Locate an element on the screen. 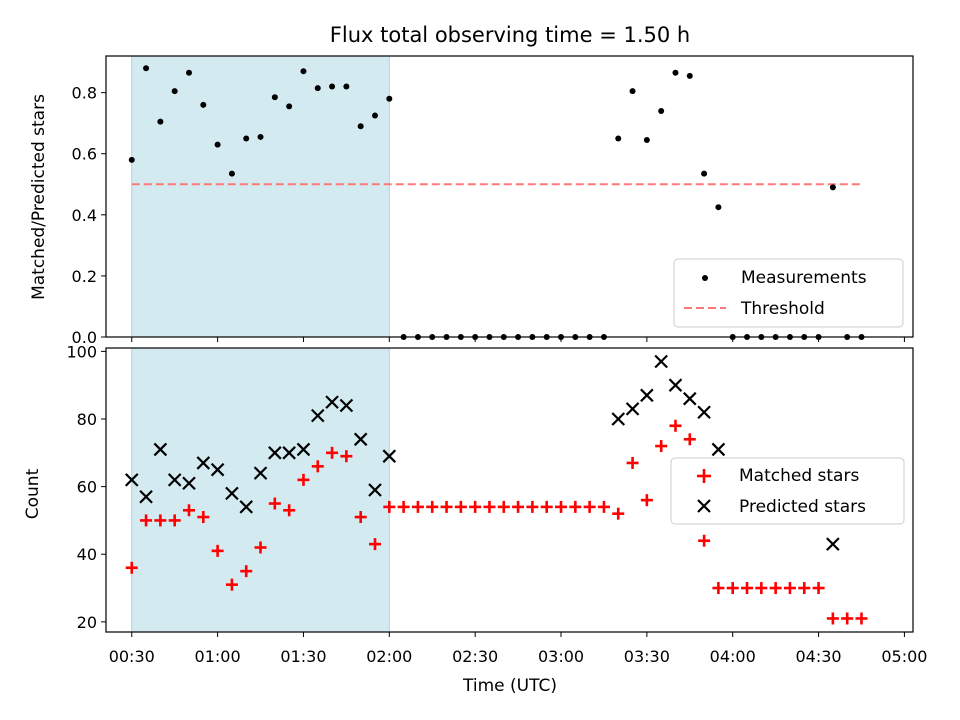 The height and width of the screenshot is (720, 960). legend-marker-matched-stars is located at coordinates (704, 476).